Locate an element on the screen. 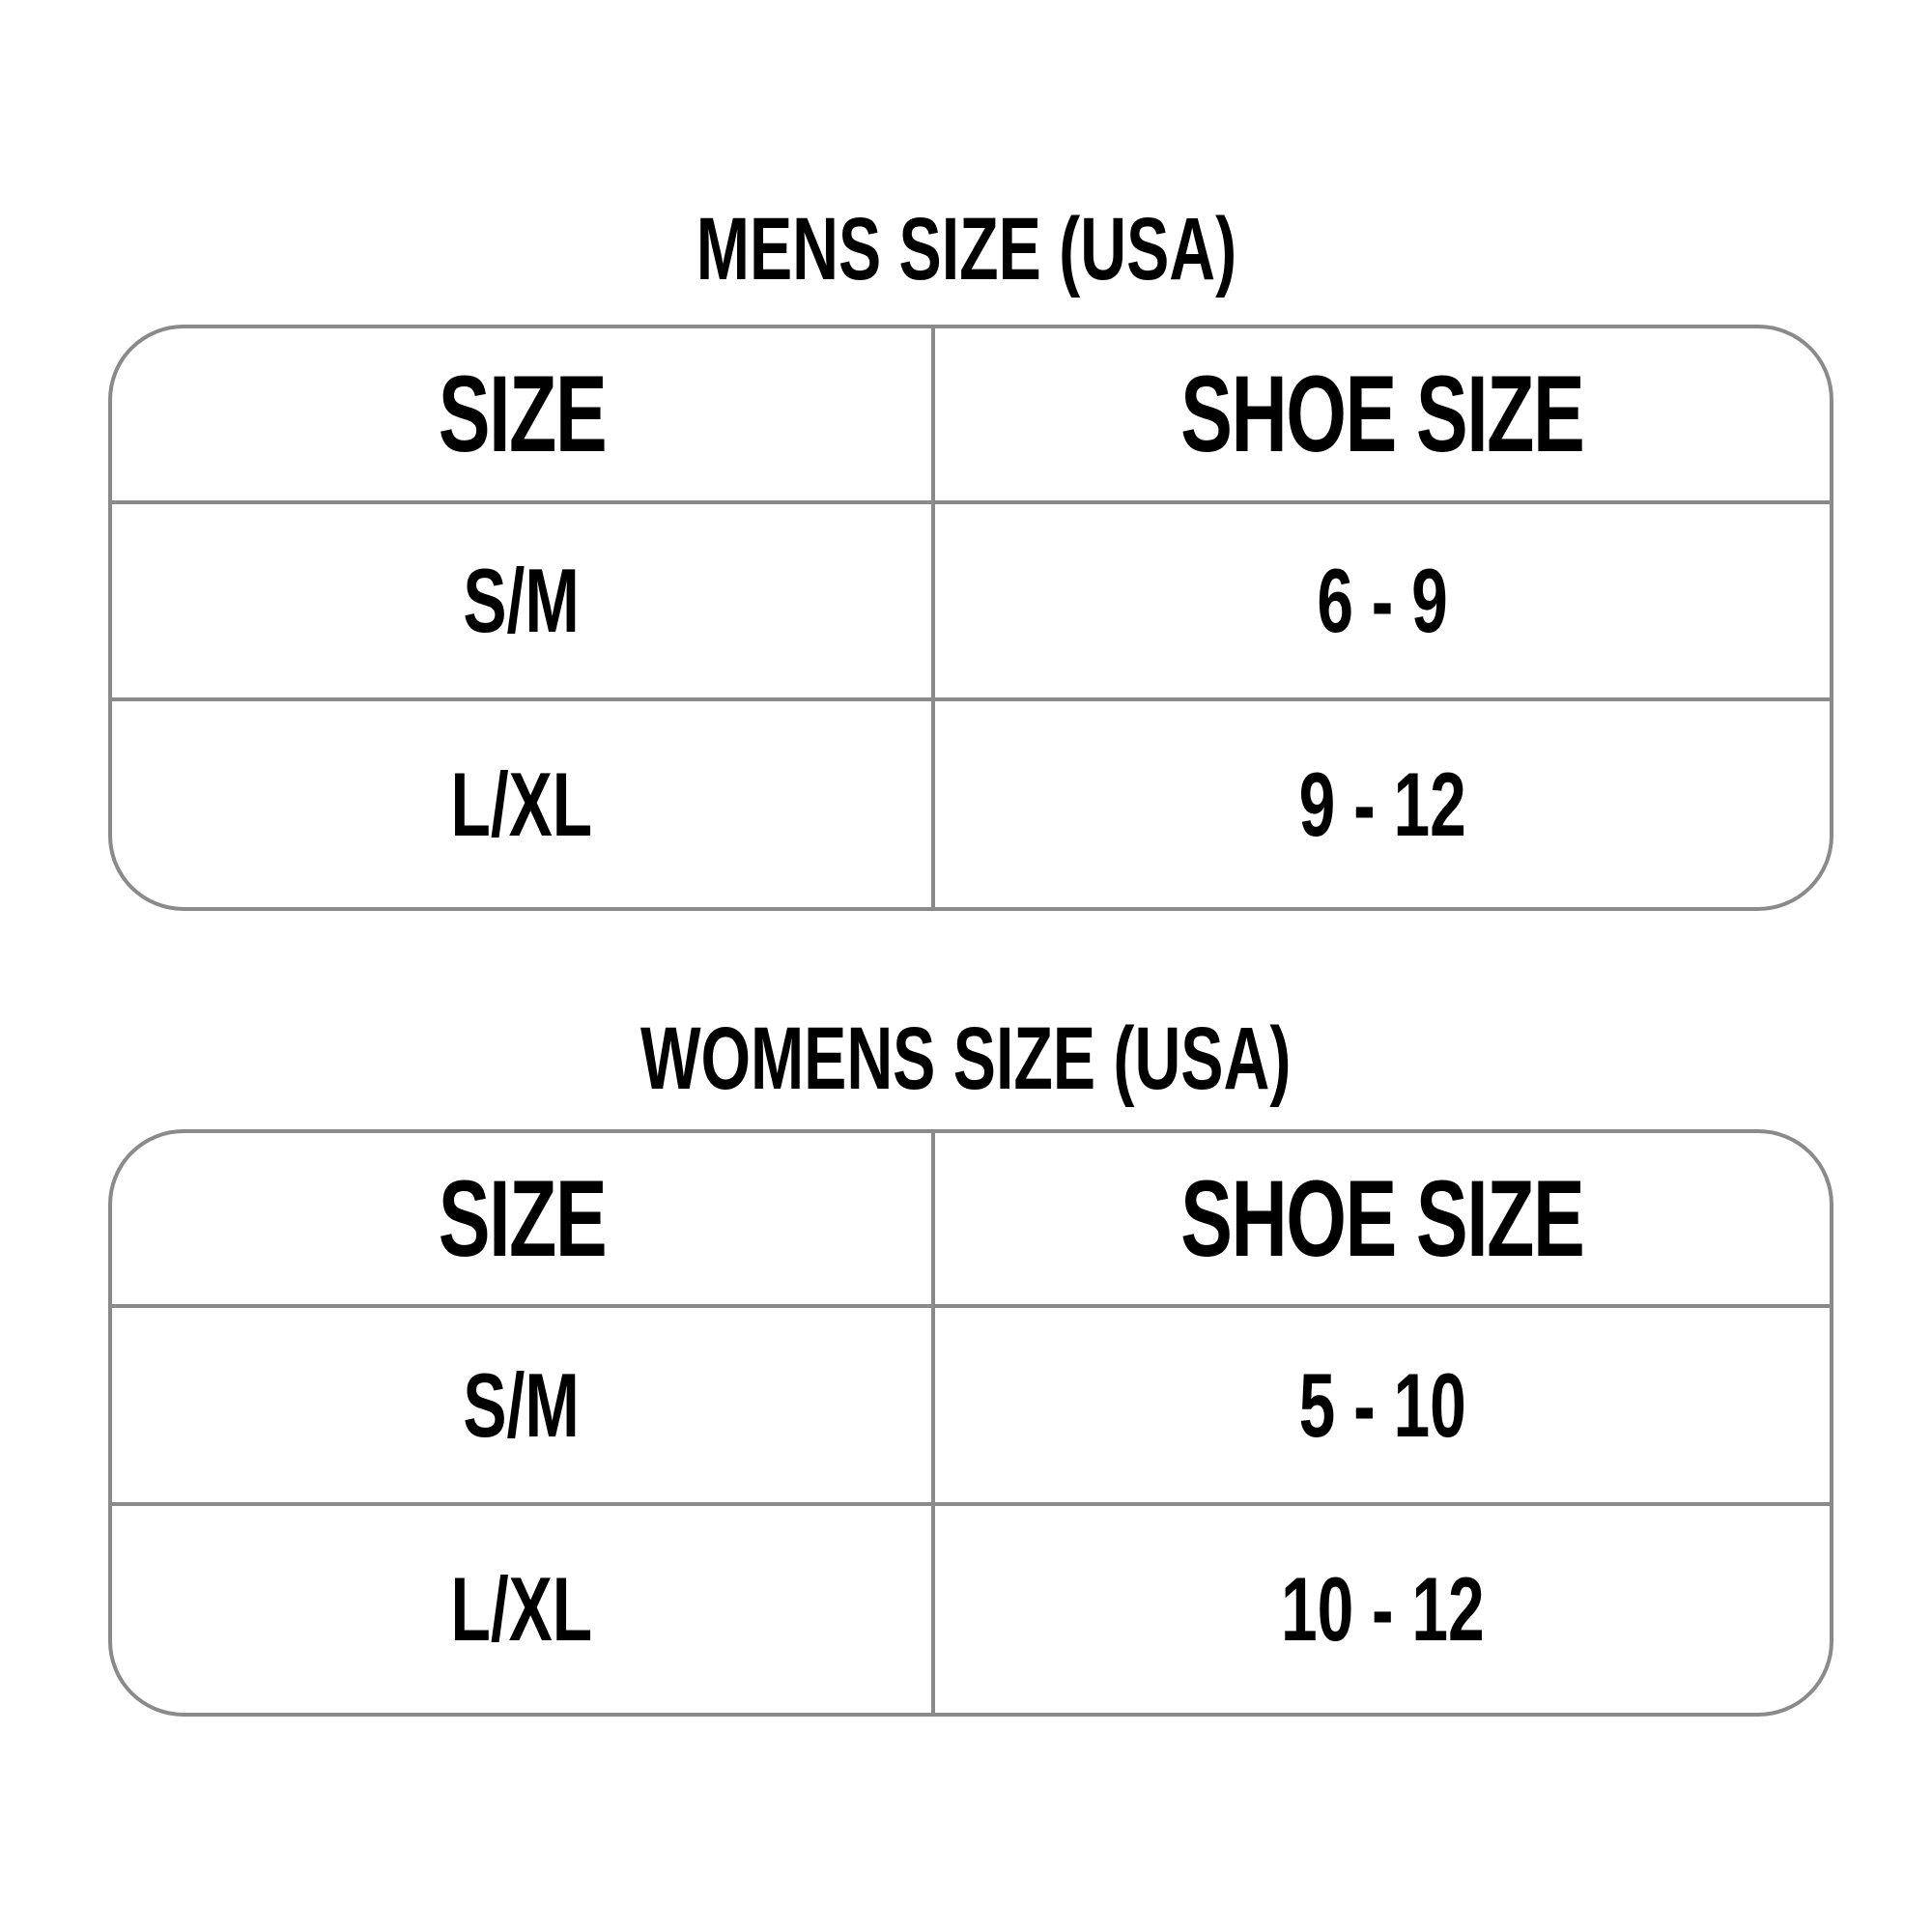  womens-size-title: WOMENS SIZE (USA) is located at coordinates (966, 1058).